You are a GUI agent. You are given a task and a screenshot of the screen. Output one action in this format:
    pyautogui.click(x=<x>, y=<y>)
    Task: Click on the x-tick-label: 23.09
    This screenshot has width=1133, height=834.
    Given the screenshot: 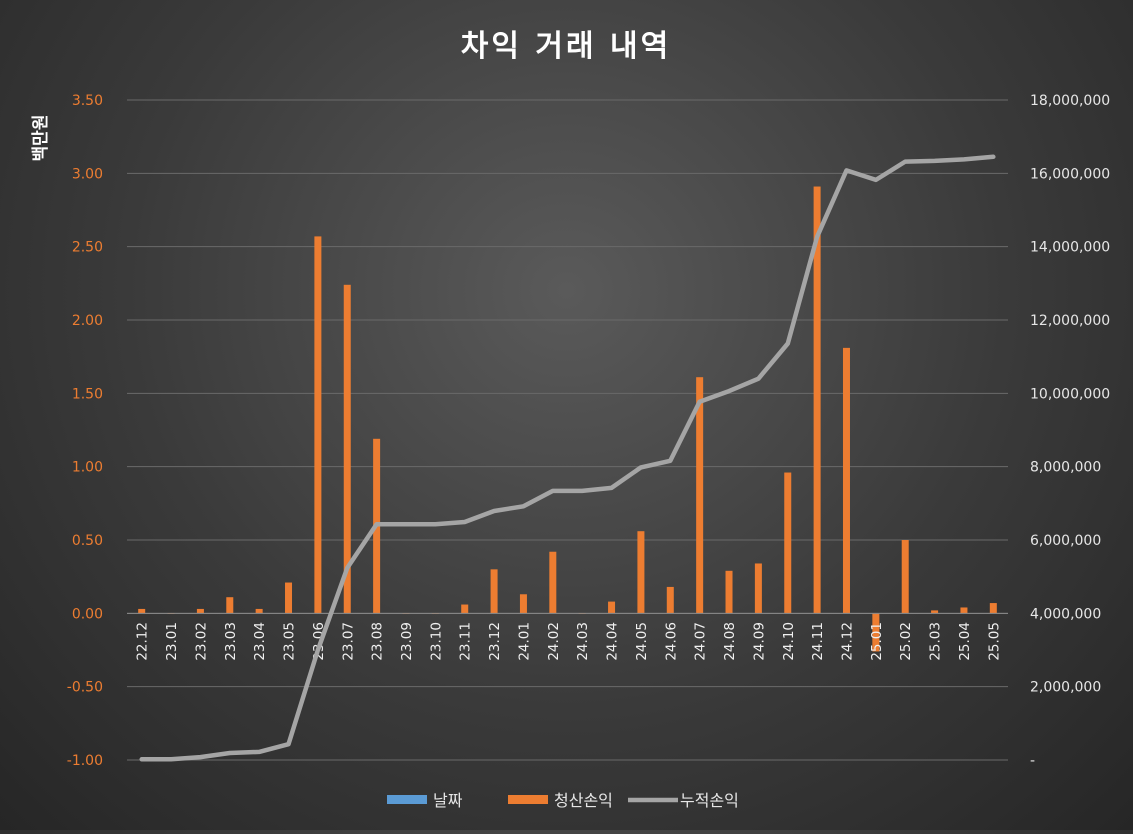 What is the action you would take?
    pyautogui.click(x=407, y=641)
    